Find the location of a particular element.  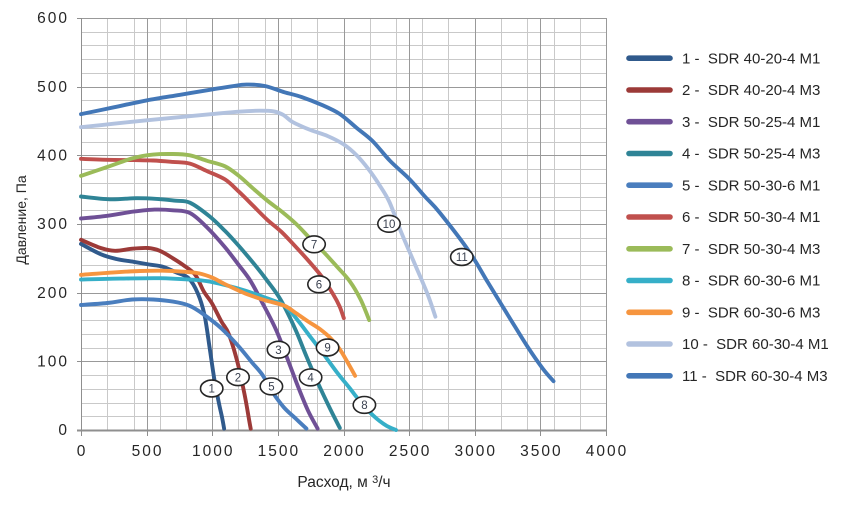

svg-text: 4 is located at coordinates (310, 379).